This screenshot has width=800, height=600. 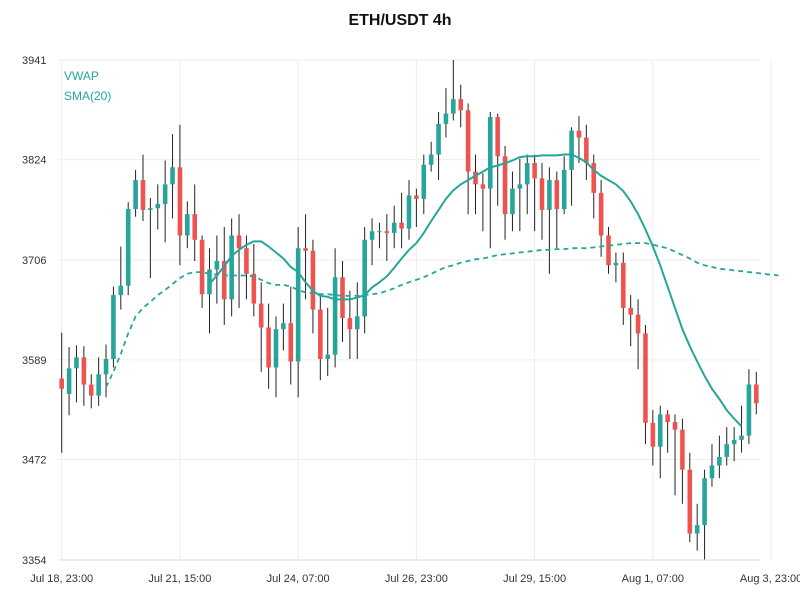 I want to click on x-tick-label: Jul 18, 23:00, so click(x=61, y=579).